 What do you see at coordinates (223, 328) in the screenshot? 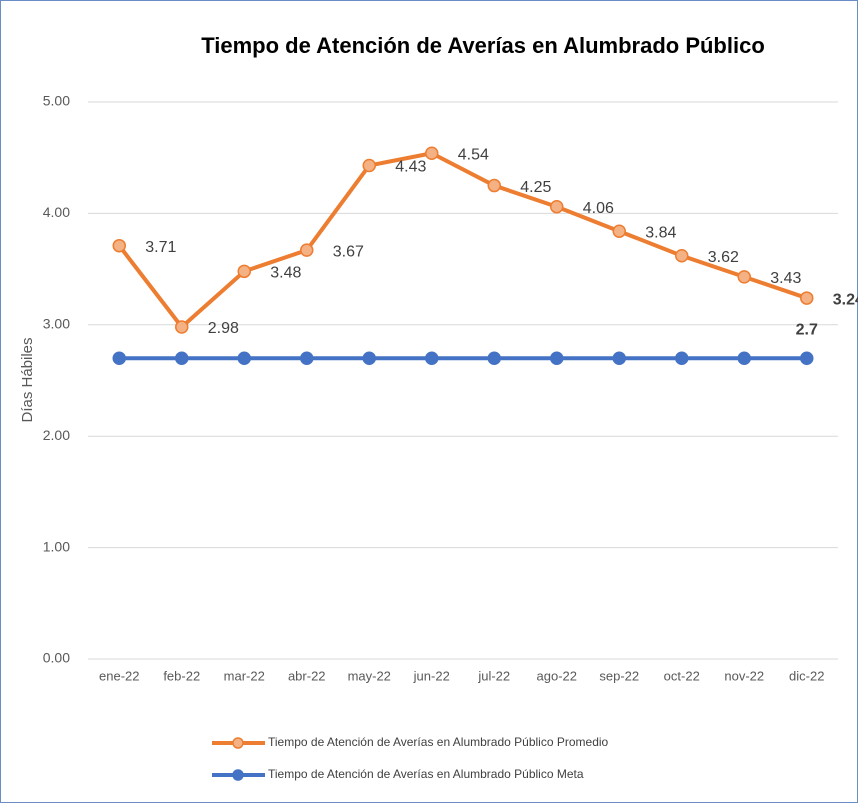
I see `data-label: 2.98` at bounding box center [223, 328].